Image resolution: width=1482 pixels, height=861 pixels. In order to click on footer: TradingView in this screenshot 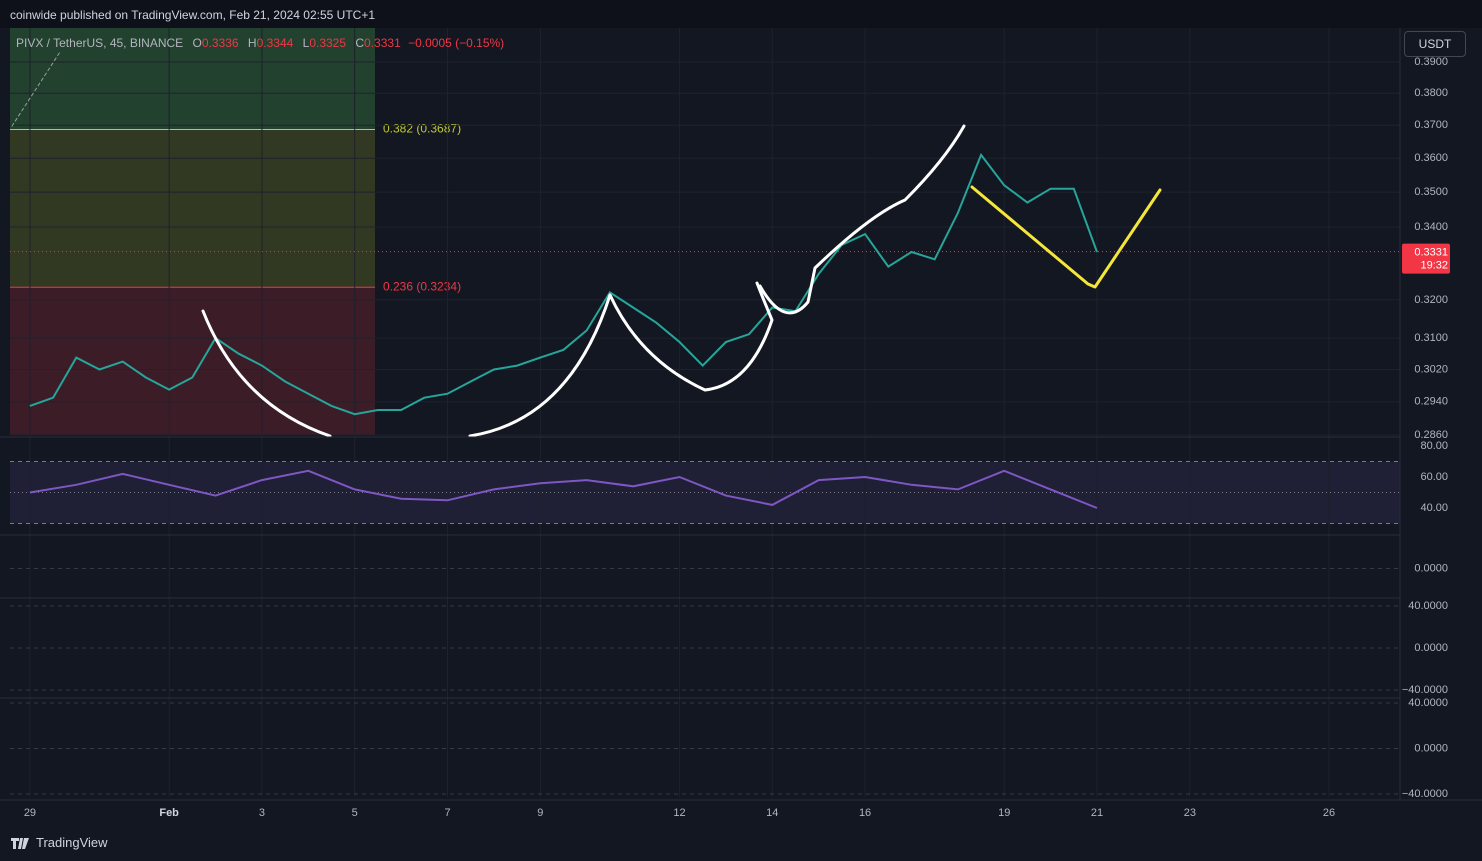, I will do `click(59, 842)`.